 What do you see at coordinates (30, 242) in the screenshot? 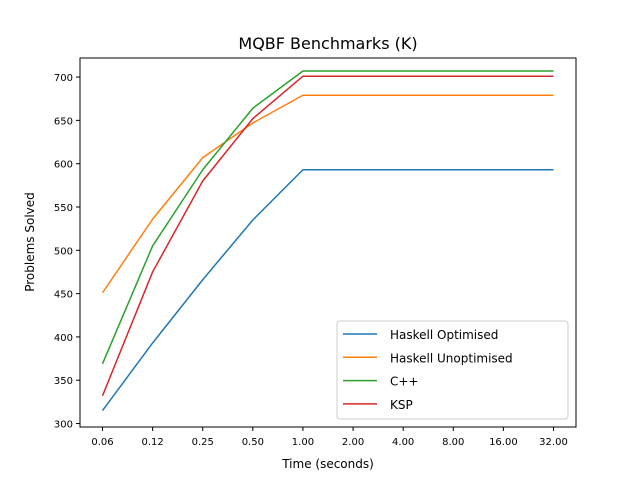
I see `y-axis-label: Problems Solved` at bounding box center [30, 242].